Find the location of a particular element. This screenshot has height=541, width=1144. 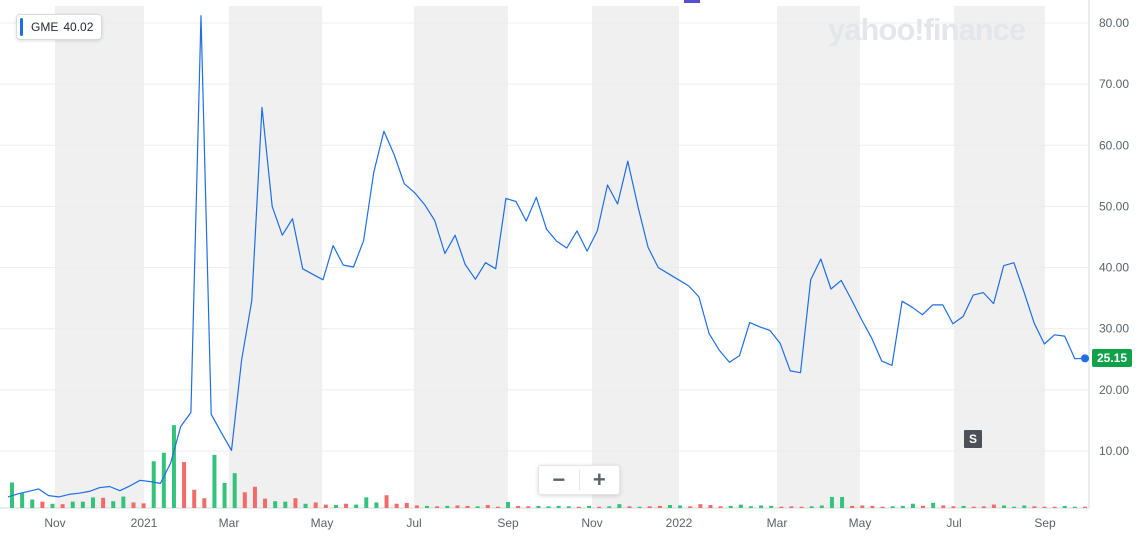

y-tick-label: 50.00 is located at coordinates (1114, 206).